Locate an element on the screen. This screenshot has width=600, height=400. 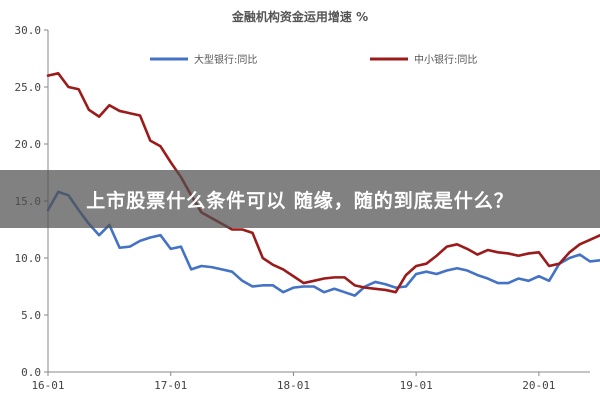
banner-text: 上市股票什么条件可以 随缘，随的到底是什么？ is located at coordinates (300, 200).